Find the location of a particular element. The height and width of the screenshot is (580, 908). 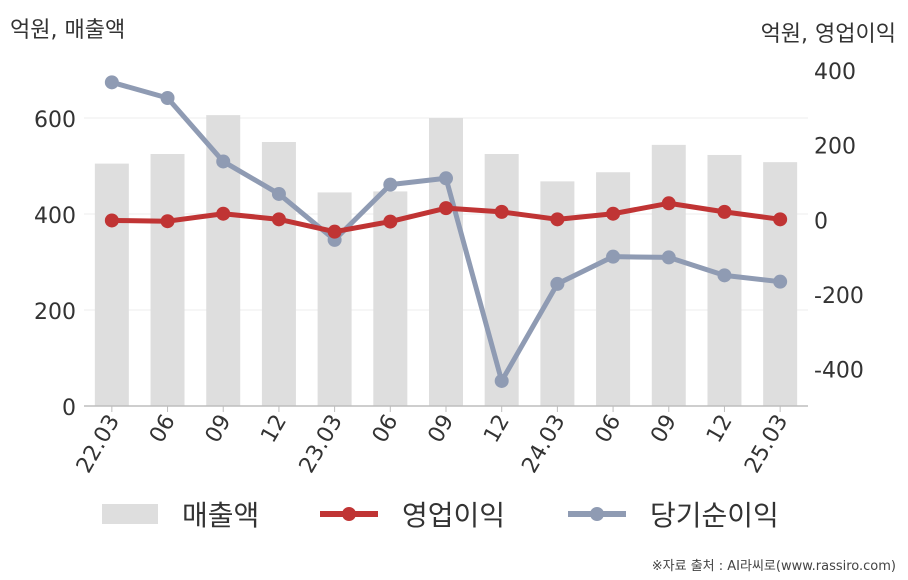

left-tick-label: 400 is located at coordinates (55, 216).